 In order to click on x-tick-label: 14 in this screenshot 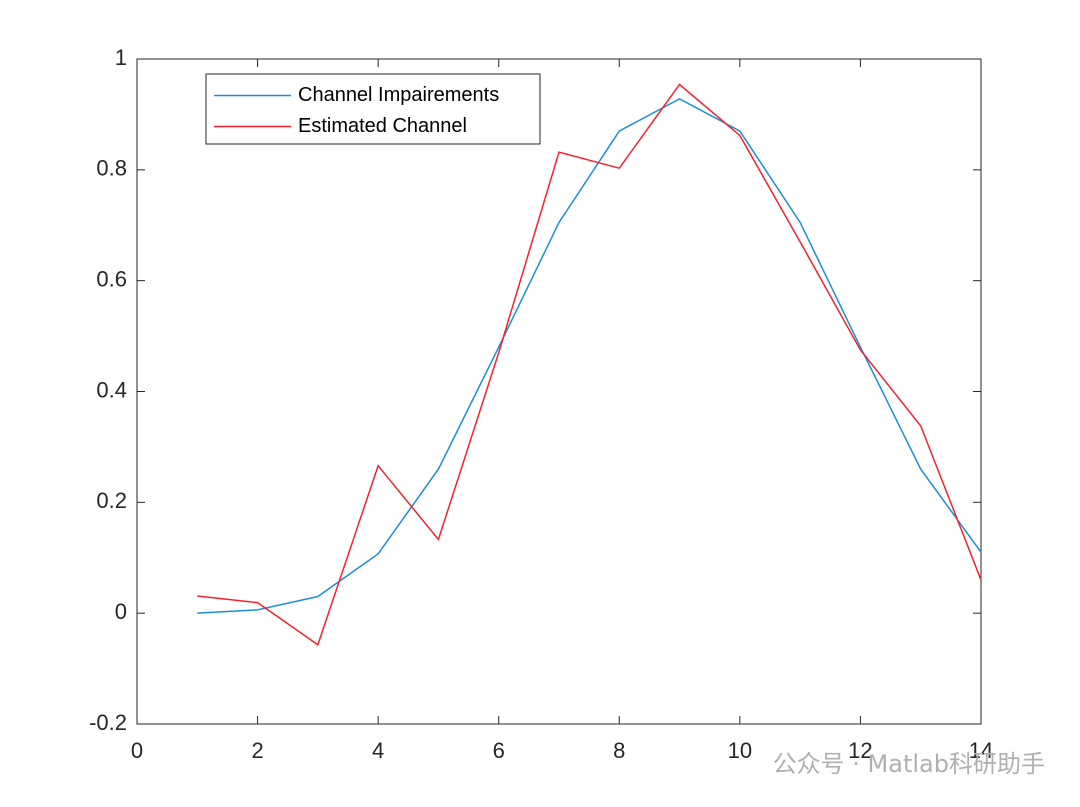, I will do `click(981, 750)`.